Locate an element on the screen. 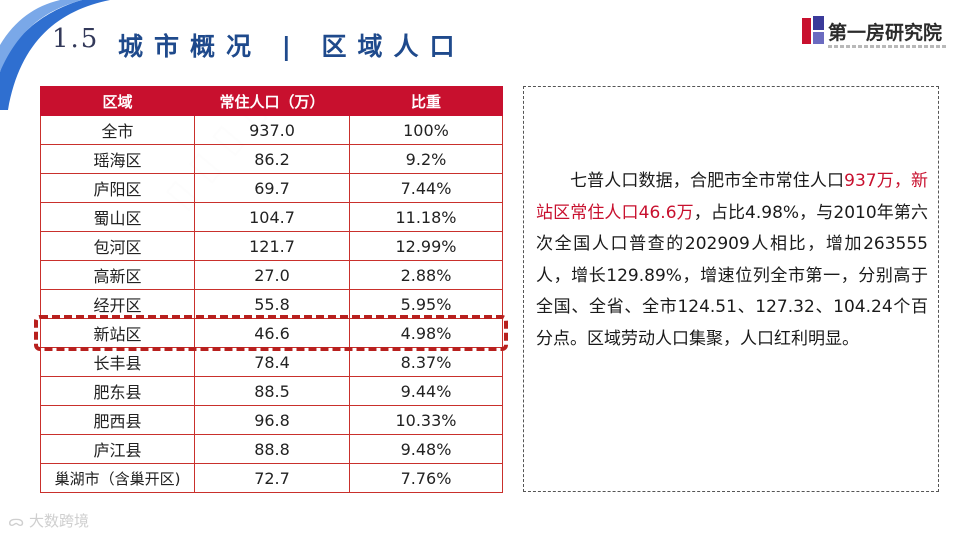  table-row: 包河区 121.7 12.99% is located at coordinates (271, 246).